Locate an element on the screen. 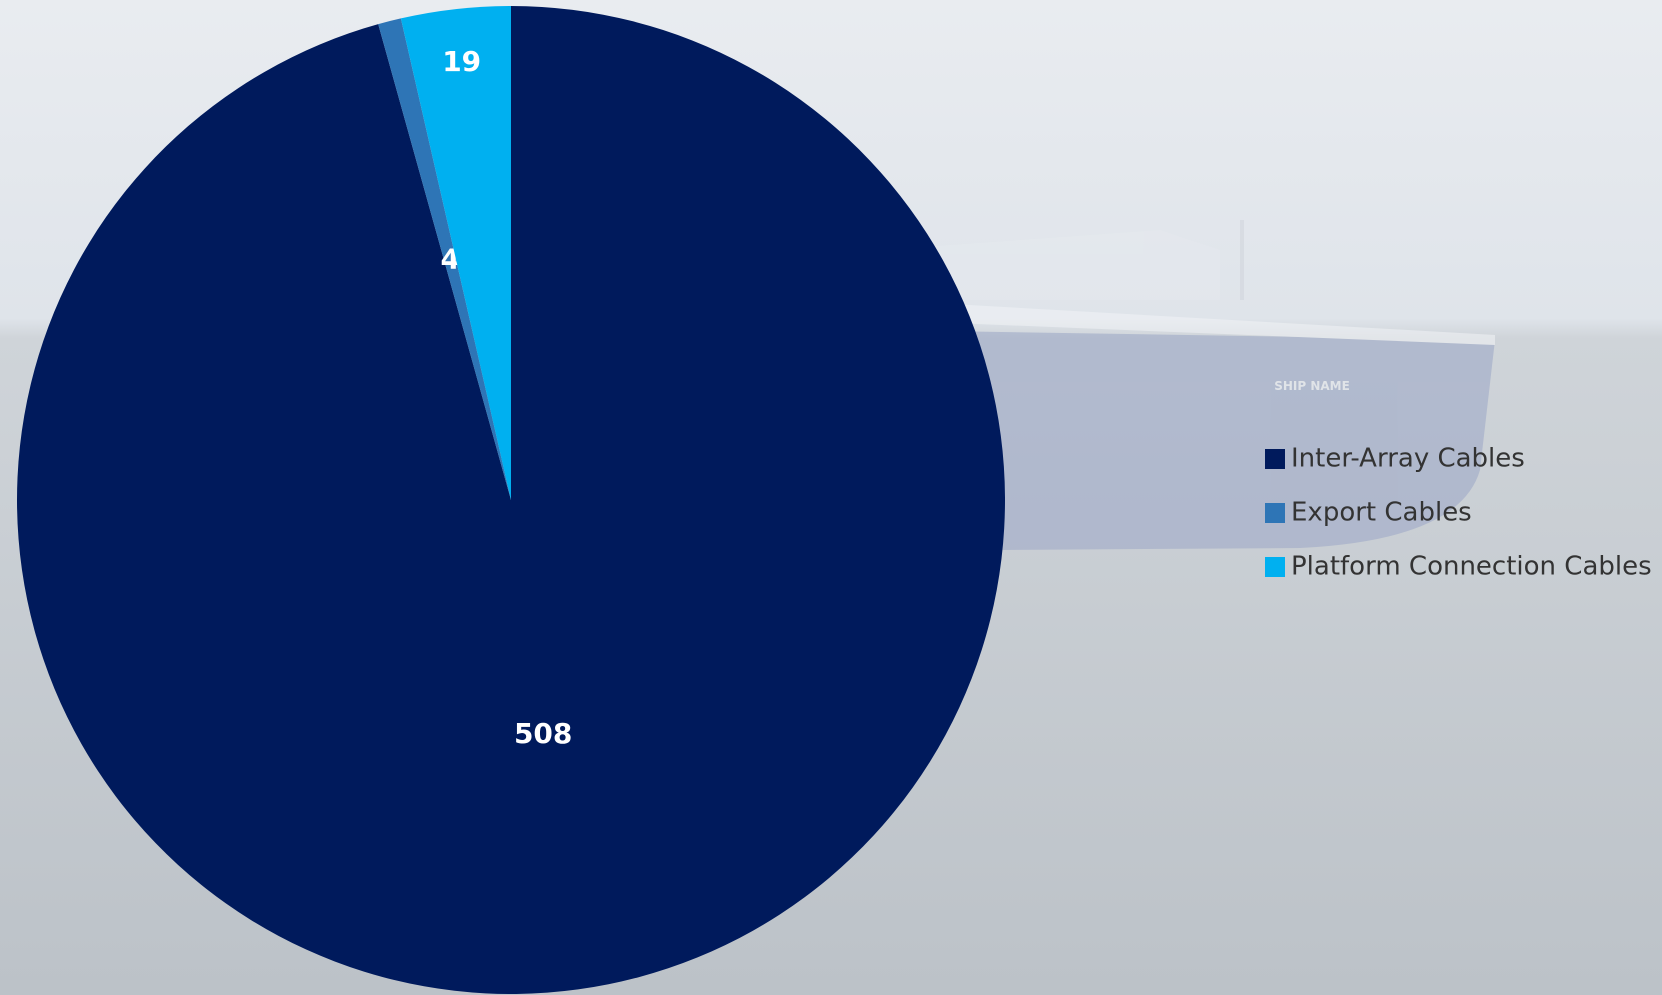 The image size is (1662, 995). legend-label: Export Cables is located at coordinates (1381, 513).